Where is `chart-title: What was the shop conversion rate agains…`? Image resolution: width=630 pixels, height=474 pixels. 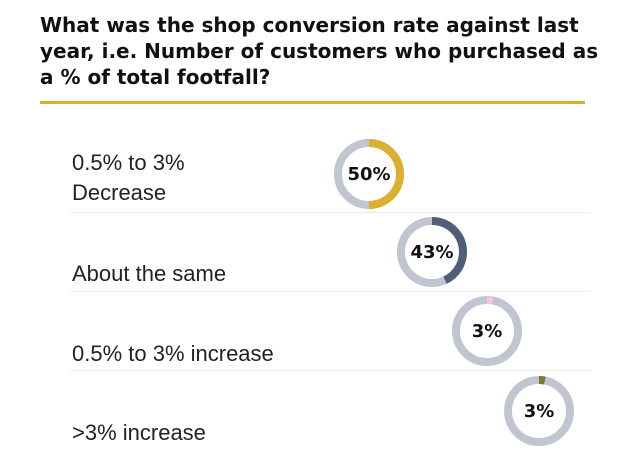 chart-title: What was the shop conversion rate agains… is located at coordinates (319, 51).